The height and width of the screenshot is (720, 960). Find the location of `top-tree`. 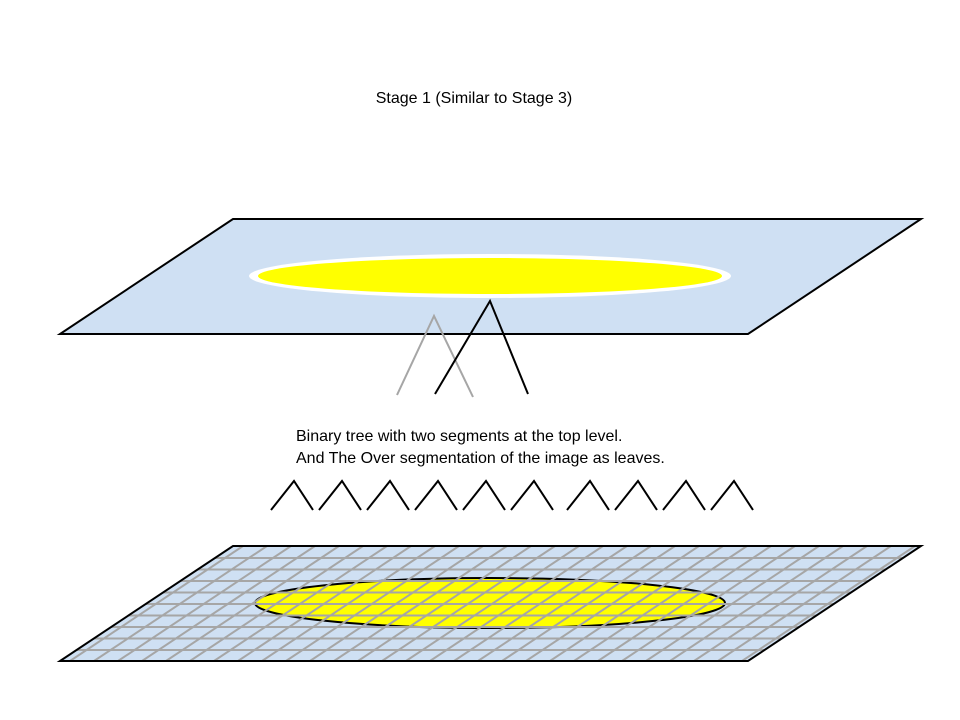

top-tree is located at coordinates (462, 348).